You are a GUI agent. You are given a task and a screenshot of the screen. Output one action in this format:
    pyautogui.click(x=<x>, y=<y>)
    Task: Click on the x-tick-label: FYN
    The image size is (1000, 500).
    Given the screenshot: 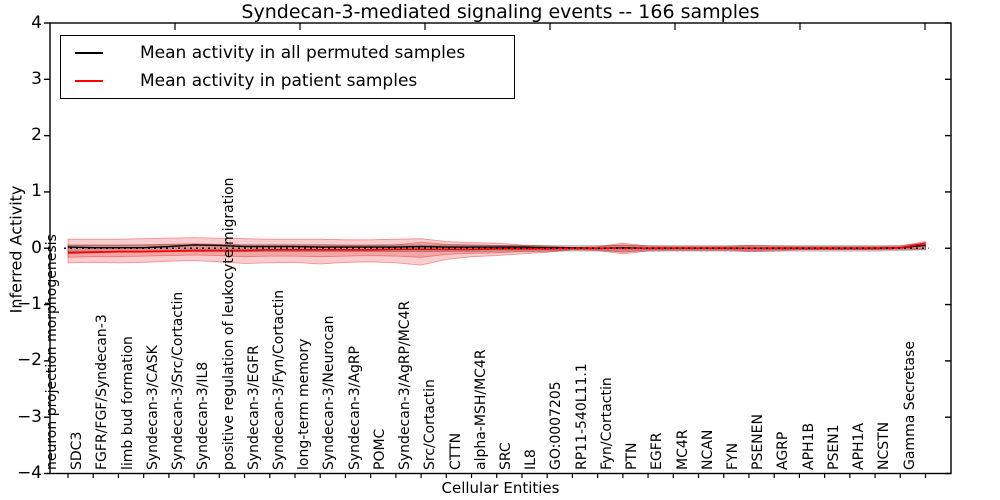 What is the action you would take?
    pyautogui.click(x=732, y=456)
    